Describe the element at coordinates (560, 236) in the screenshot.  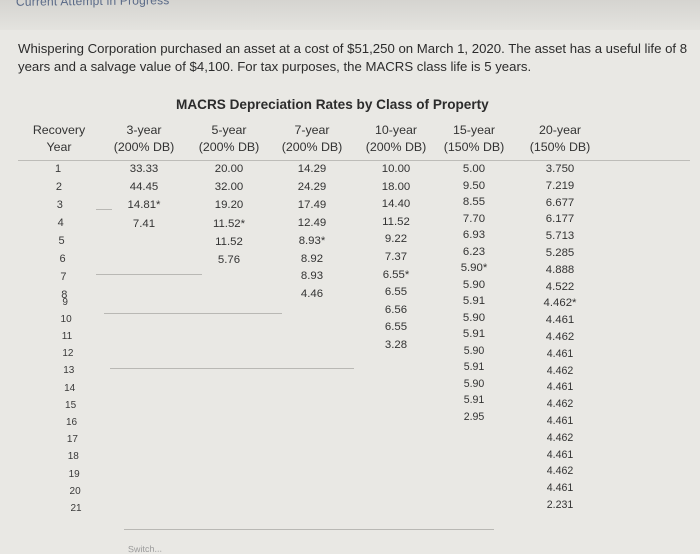
I see `rate-cell: 5.713` at that location.